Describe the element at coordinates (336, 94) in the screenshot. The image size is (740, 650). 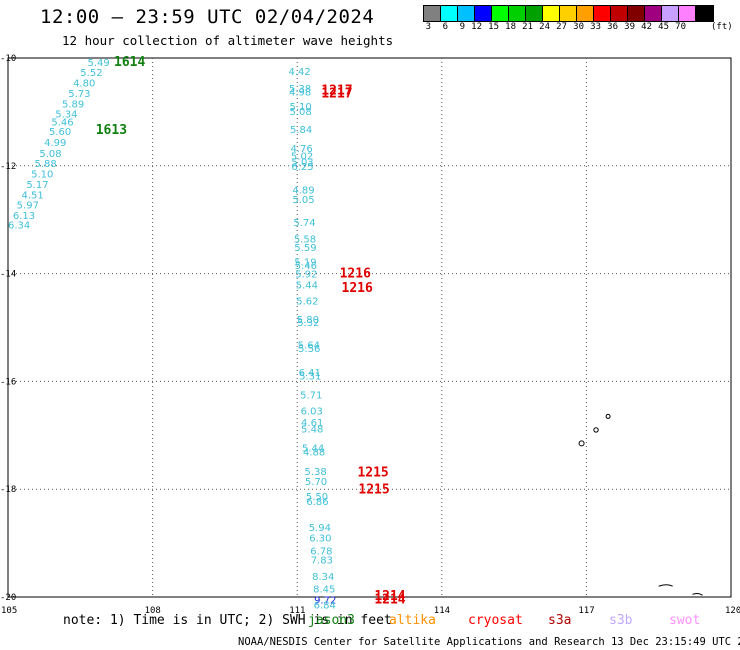
I see `pass-time-label: 1217` at that location.